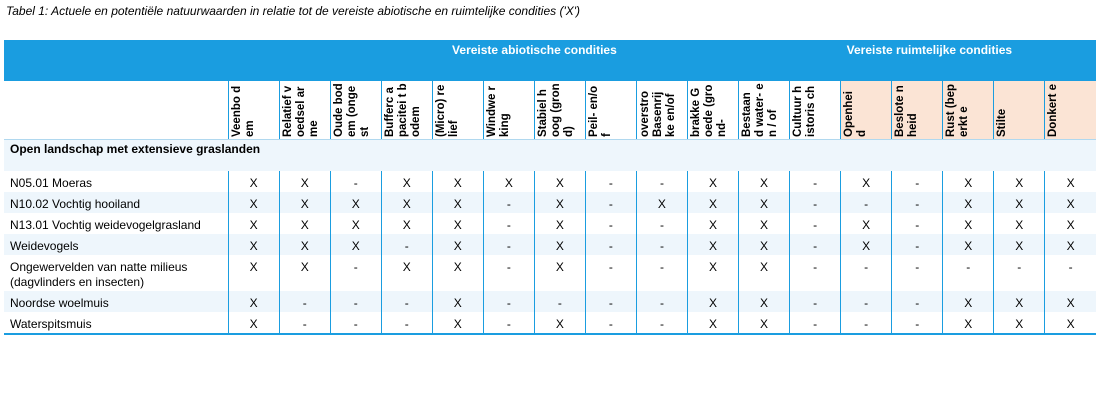  Describe the element at coordinates (958, 110) in the screenshot. I see `column-header-label: Rust (beperkt e` at that location.